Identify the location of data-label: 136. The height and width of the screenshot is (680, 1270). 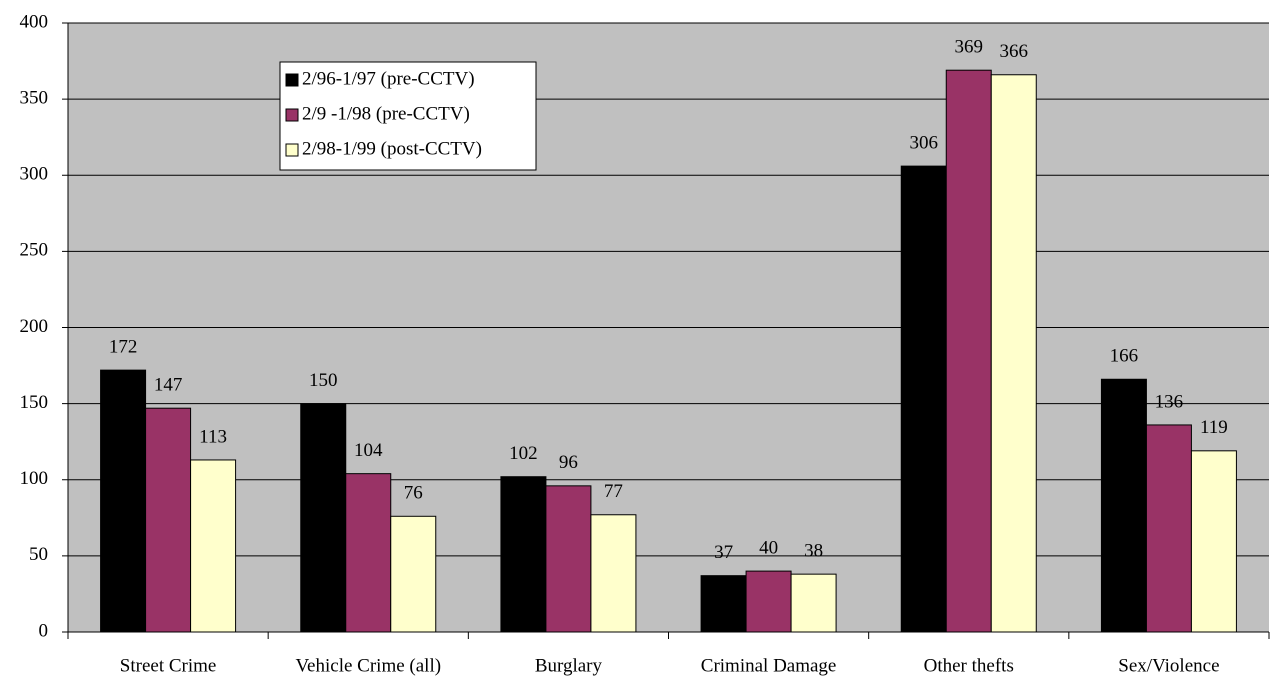
(1169, 401).